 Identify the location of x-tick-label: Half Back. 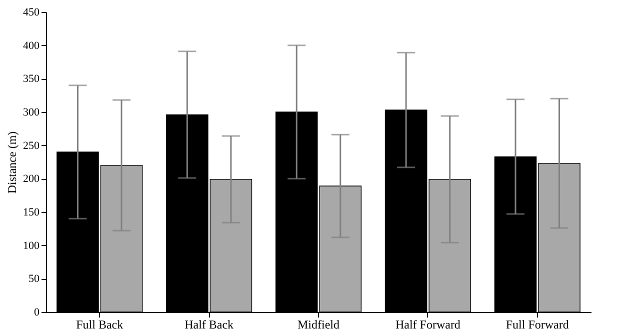
(209, 325).